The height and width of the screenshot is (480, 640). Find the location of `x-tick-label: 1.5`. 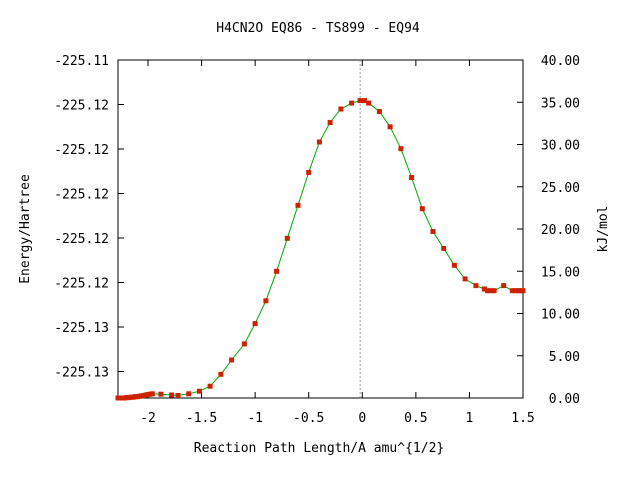

x-tick-label: 1.5 is located at coordinates (522, 418).